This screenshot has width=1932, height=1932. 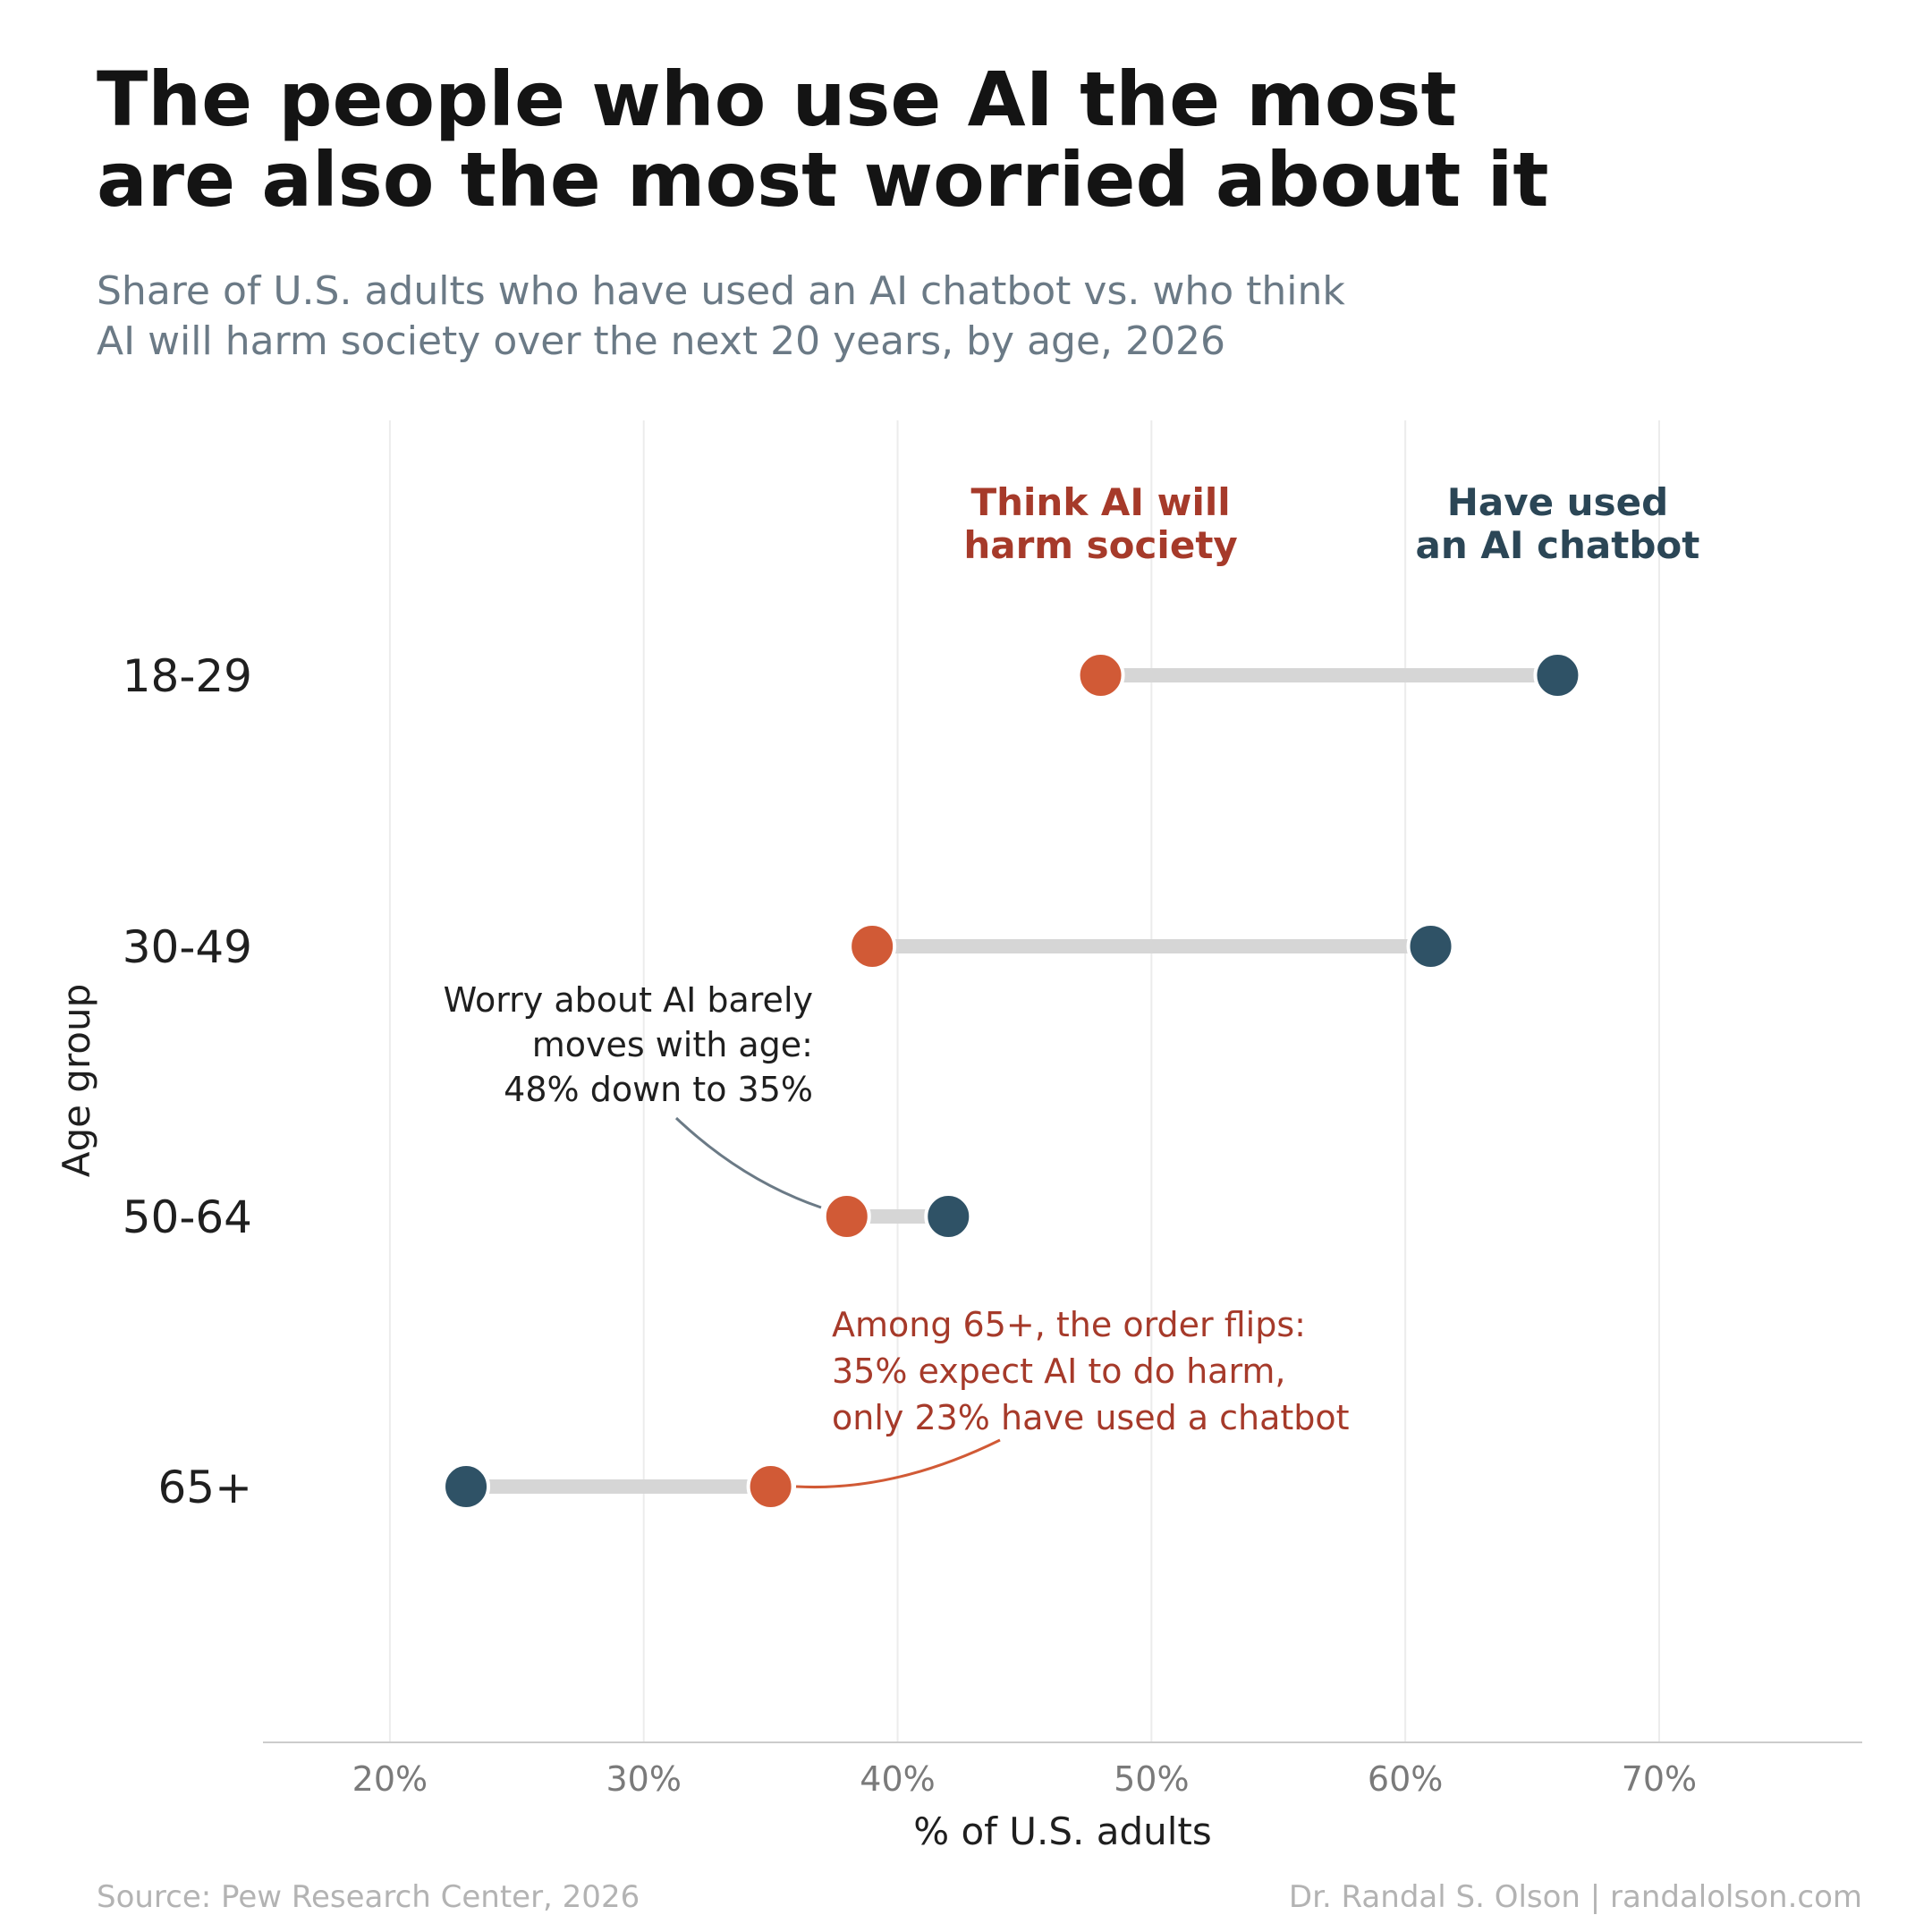 What do you see at coordinates (466, 1486) in the screenshot?
I see `used-point-65plus` at bounding box center [466, 1486].